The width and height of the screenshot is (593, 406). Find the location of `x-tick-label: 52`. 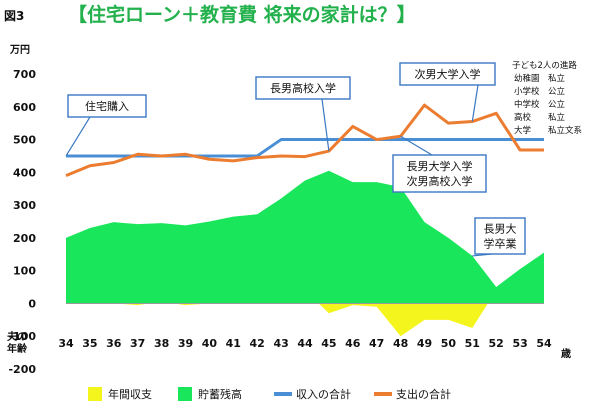

x-tick-label: 52 is located at coordinates (496, 343).